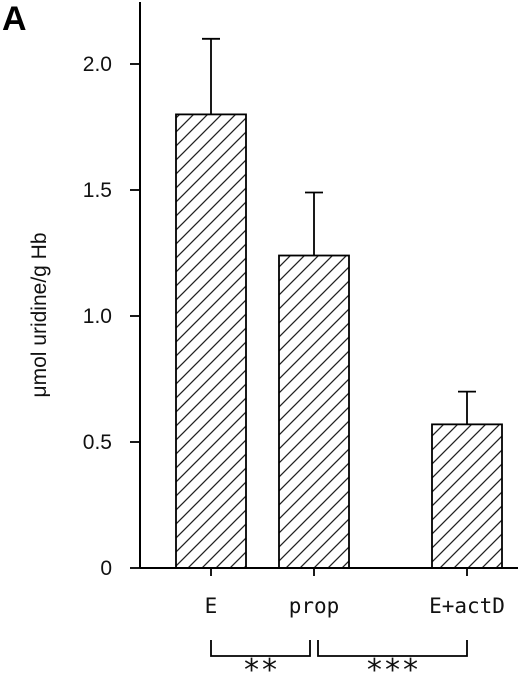 The height and width of the screenshot is (678, 520). I want to click on x-tick-label: prop, so click(314, 606).